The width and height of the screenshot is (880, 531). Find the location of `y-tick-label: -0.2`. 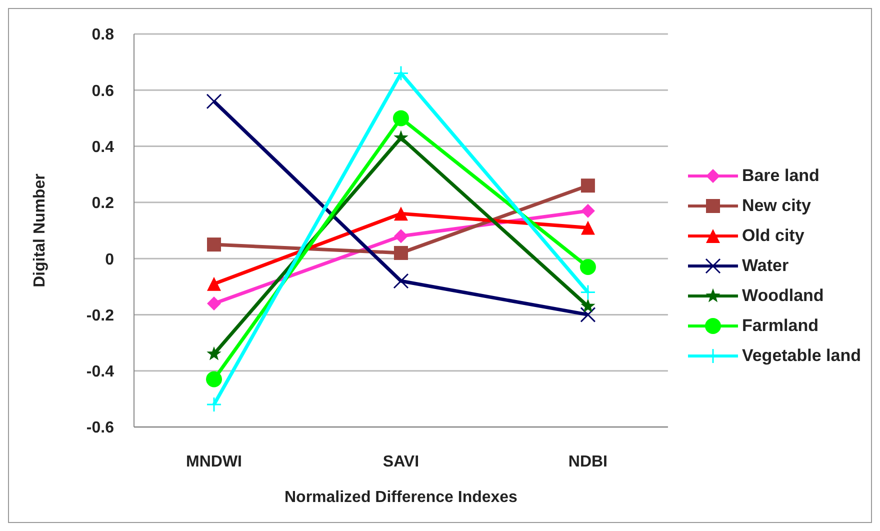

y-tick-label: -0.2 is located at coordinates (100, 315).